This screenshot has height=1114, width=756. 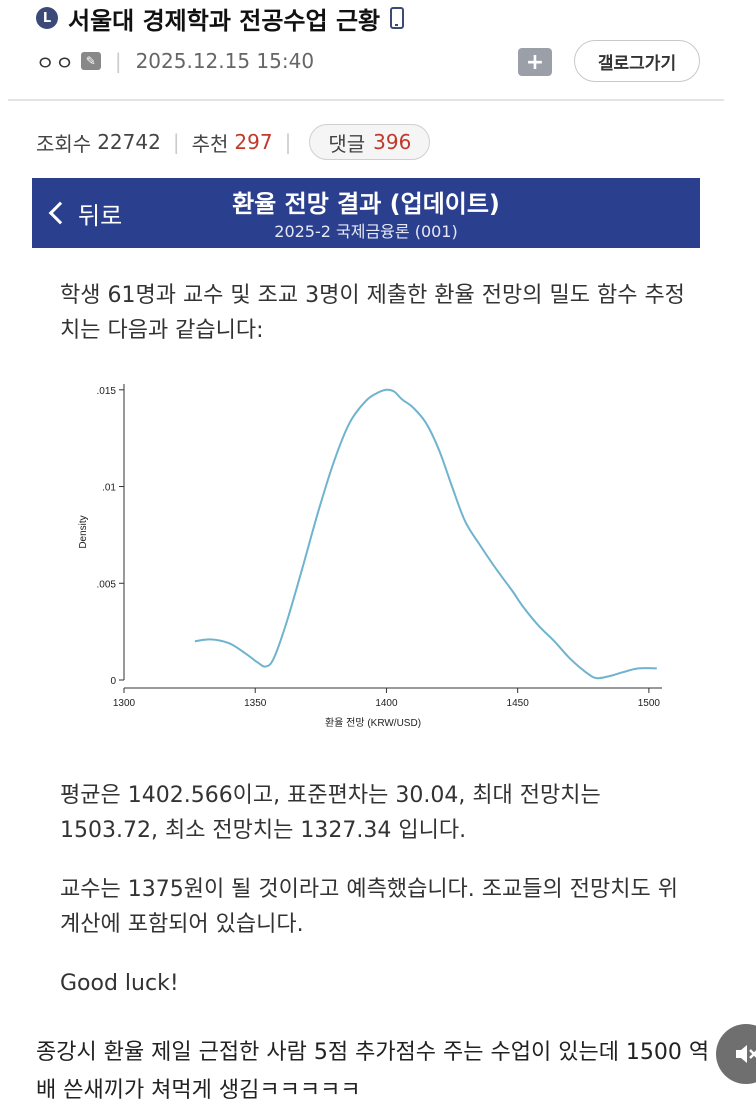 I want to click on post-title: 서울대 경제학과 전공수업 근황, so click(x=224, y=20).